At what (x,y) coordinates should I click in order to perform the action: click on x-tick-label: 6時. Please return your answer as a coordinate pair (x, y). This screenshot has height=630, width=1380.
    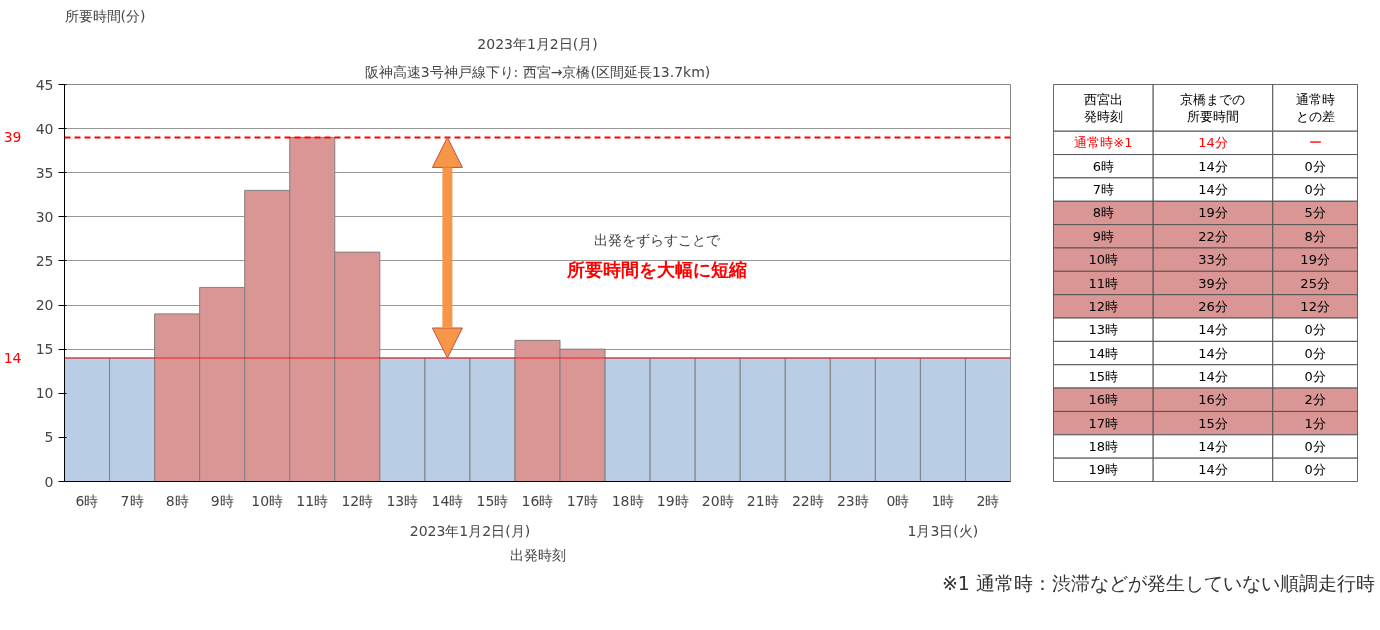
    Looking at the image, I should click on (87, 500).